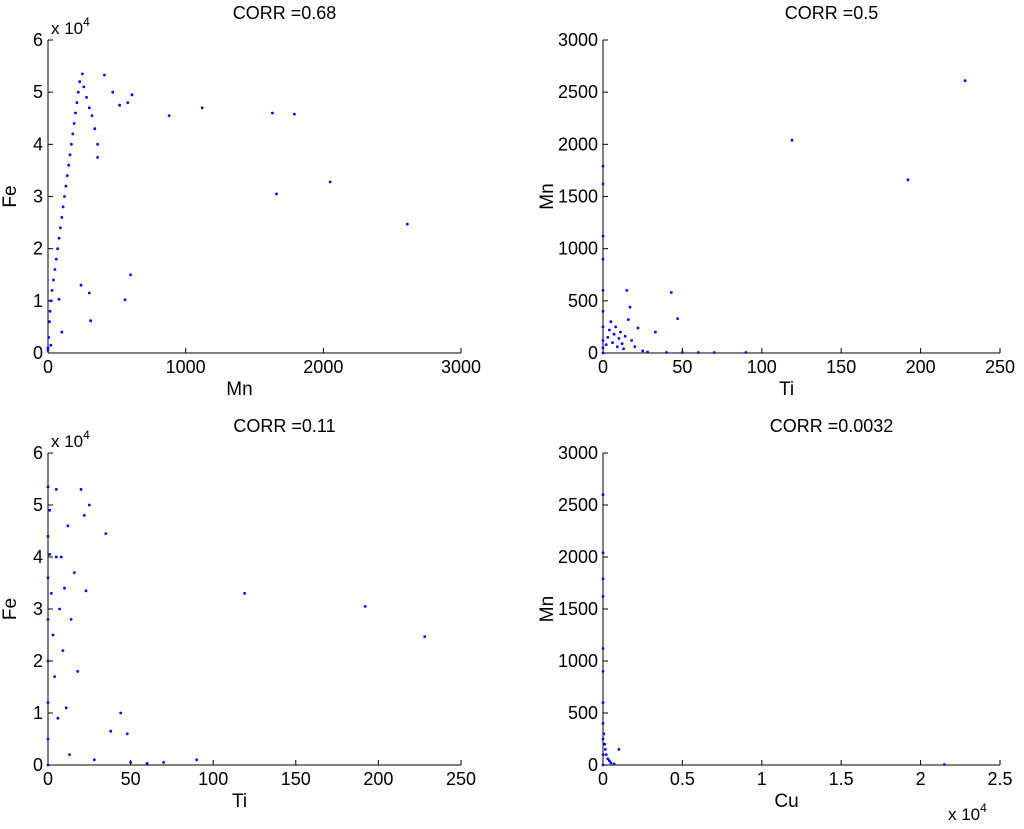 This screenshot has height=829, width=1024. What do you see at coordinates (786, 801) in the screenshot?
I see `panel-4-x-axis-label: Cu` at bounding box center [786, 801].